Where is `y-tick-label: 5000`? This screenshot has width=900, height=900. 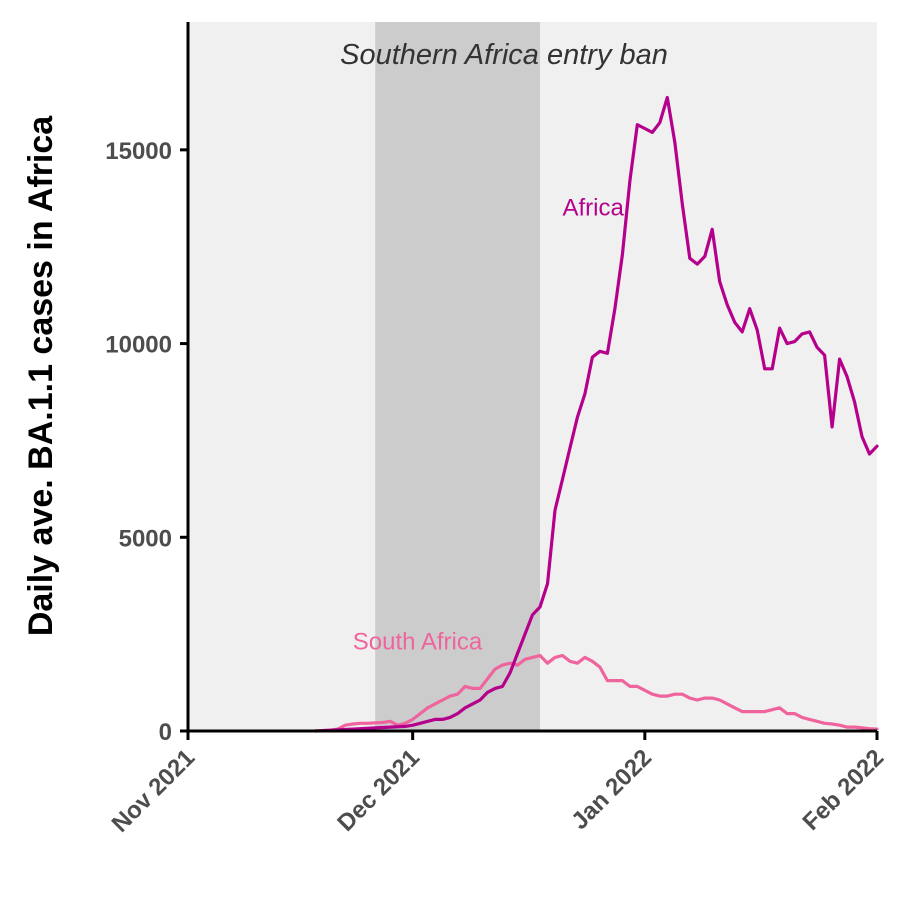
y-tick-label: 5000 is located at coordinates (145, 538).